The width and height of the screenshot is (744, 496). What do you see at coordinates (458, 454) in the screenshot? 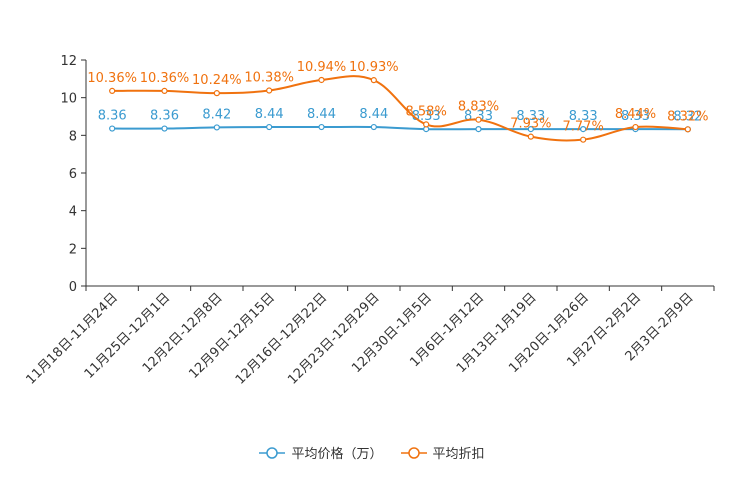
I see `legend-discount-label: 平均折扣` at bounding box center [458, 454].